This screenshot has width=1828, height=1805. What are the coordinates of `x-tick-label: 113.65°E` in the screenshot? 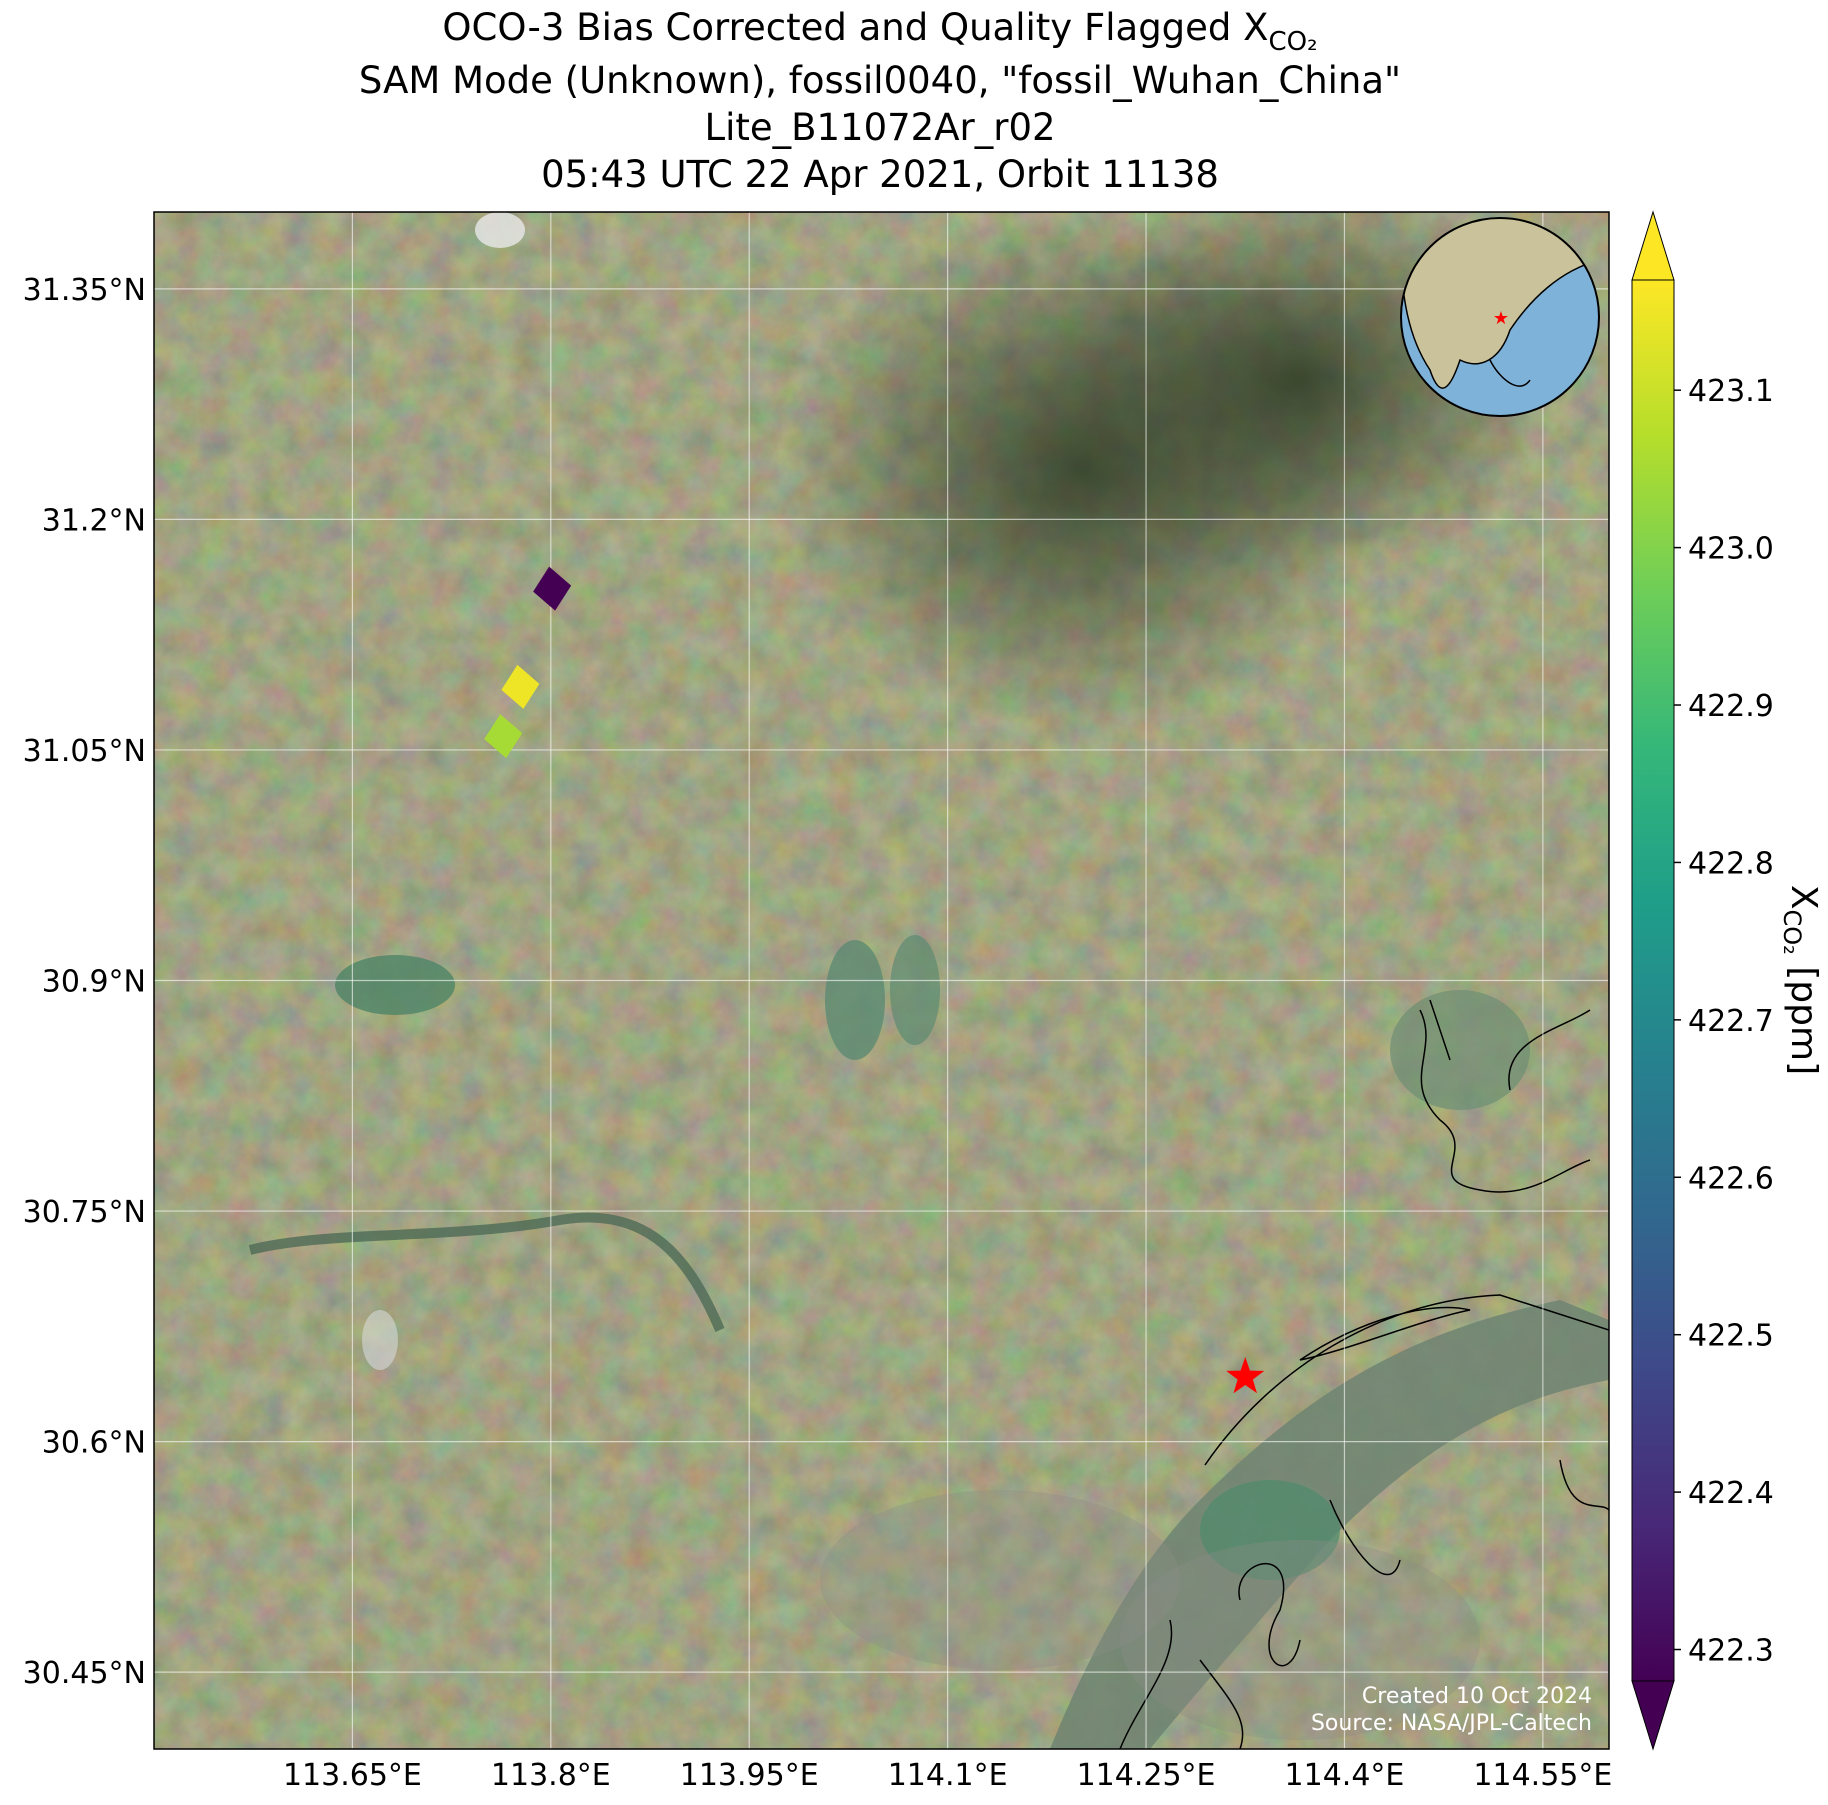 It's located at (352, 1775).